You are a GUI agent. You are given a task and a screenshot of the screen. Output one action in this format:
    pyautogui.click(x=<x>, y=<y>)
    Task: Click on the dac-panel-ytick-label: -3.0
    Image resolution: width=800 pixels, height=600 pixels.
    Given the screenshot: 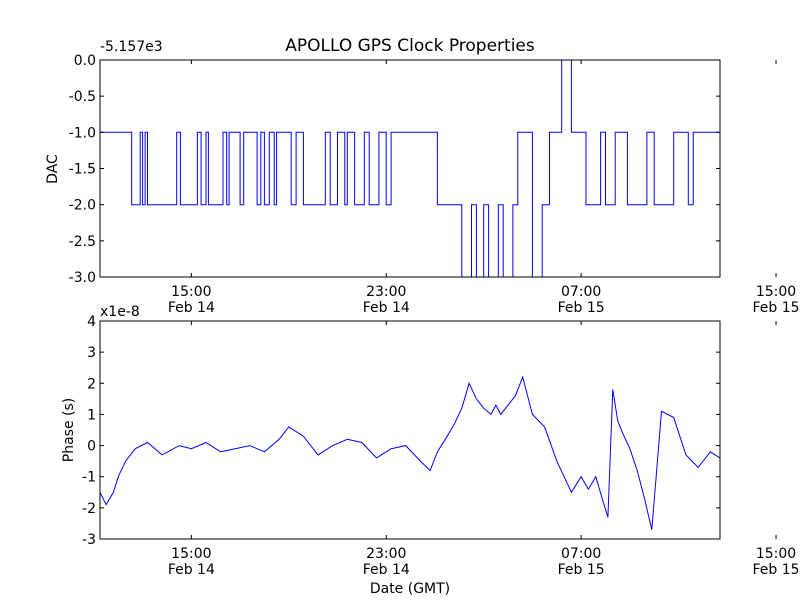 What is the action you would take?
    pyautogui.click(x=82, y=278)
    